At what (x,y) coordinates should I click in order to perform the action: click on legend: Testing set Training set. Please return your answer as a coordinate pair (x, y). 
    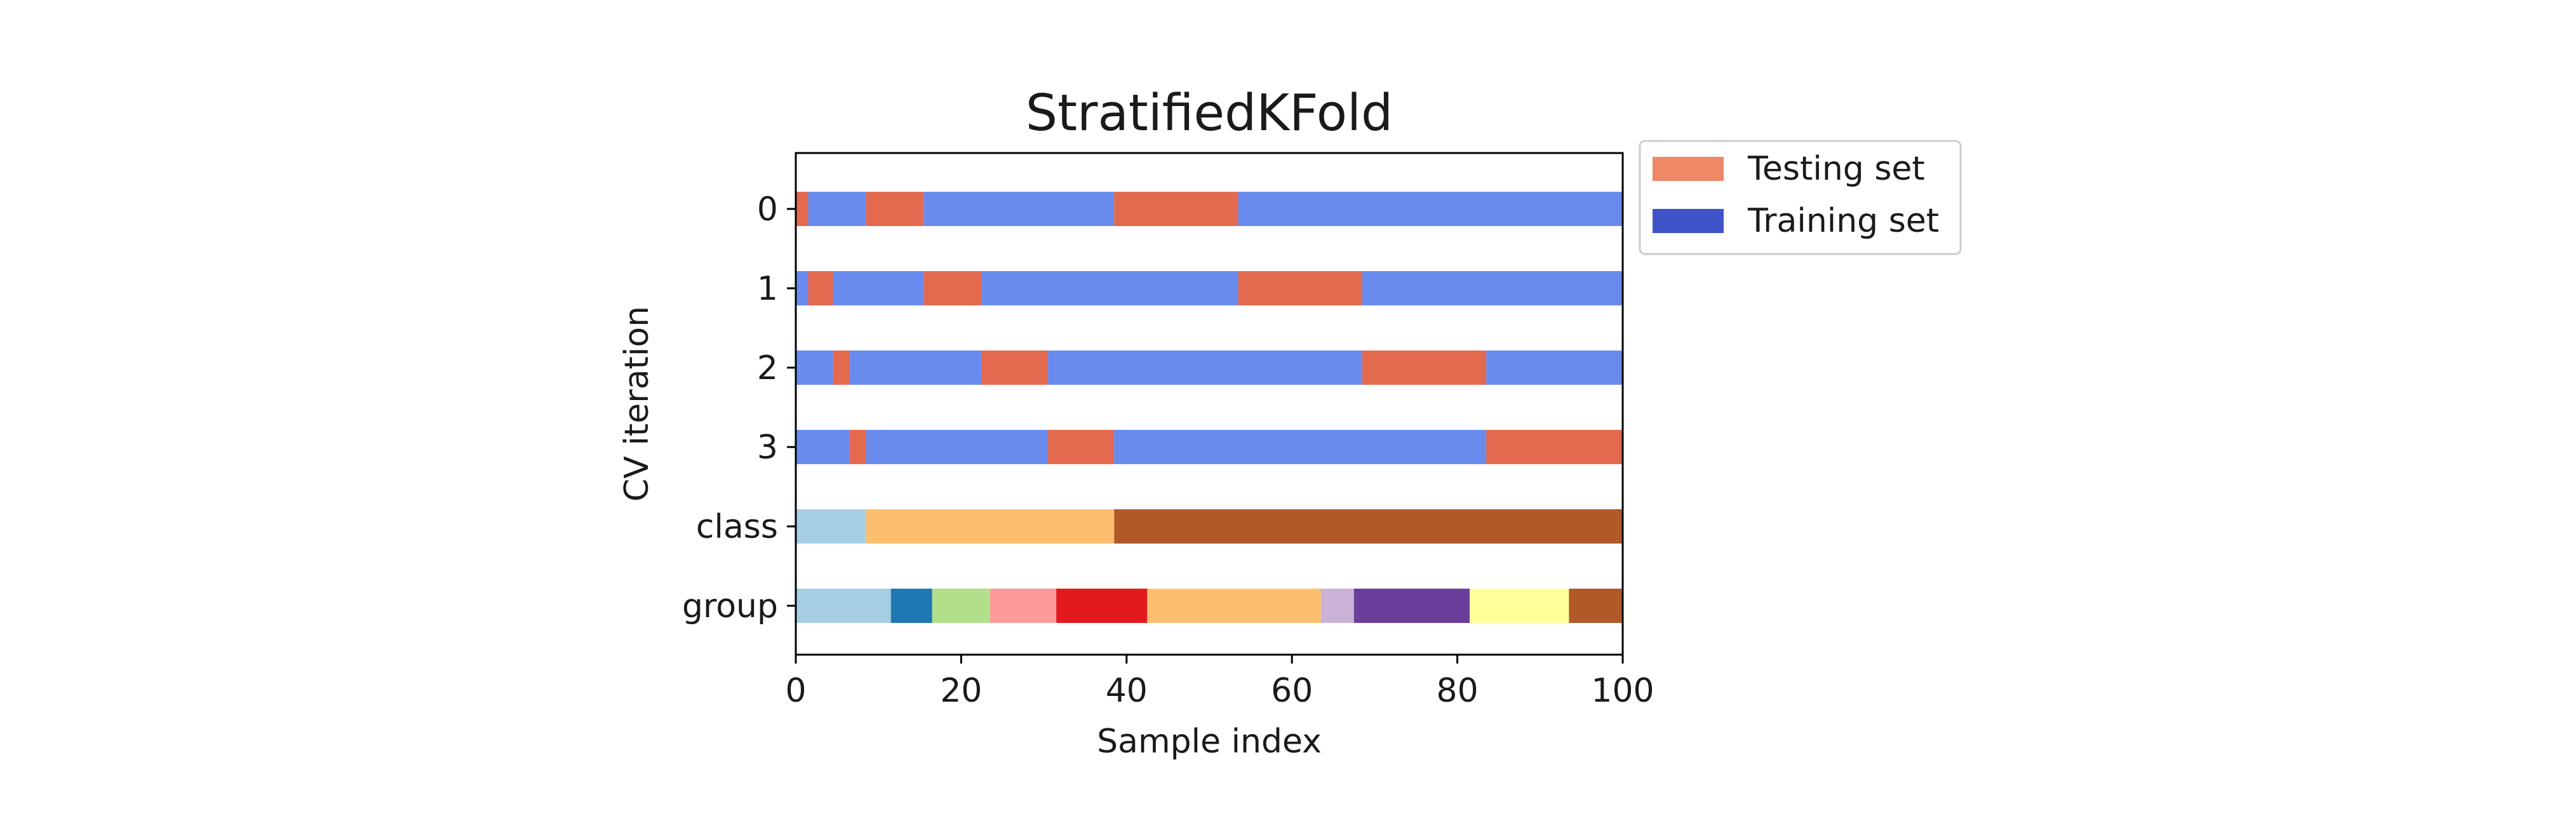
    Looking at the image, I should click on (1800, 198).